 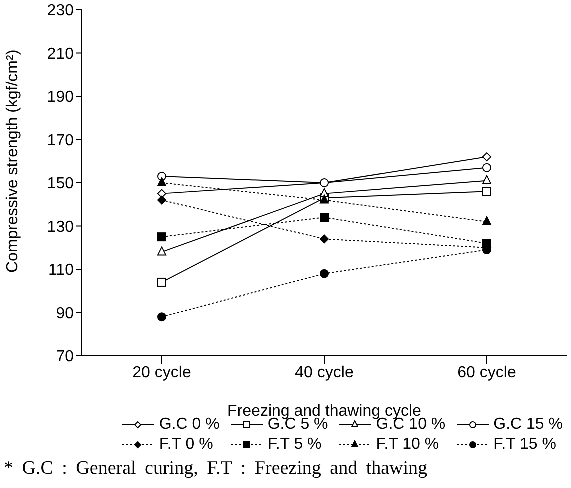 What do you see at coordinates (60, 54) in the screenshot?
I see `y-tick-label: 210` at bounding box center [60, 54].